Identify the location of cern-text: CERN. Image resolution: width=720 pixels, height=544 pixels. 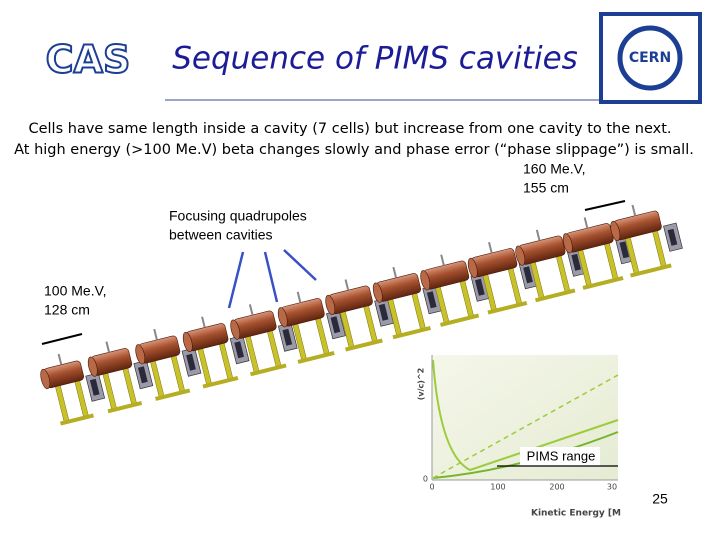
(650, 58).